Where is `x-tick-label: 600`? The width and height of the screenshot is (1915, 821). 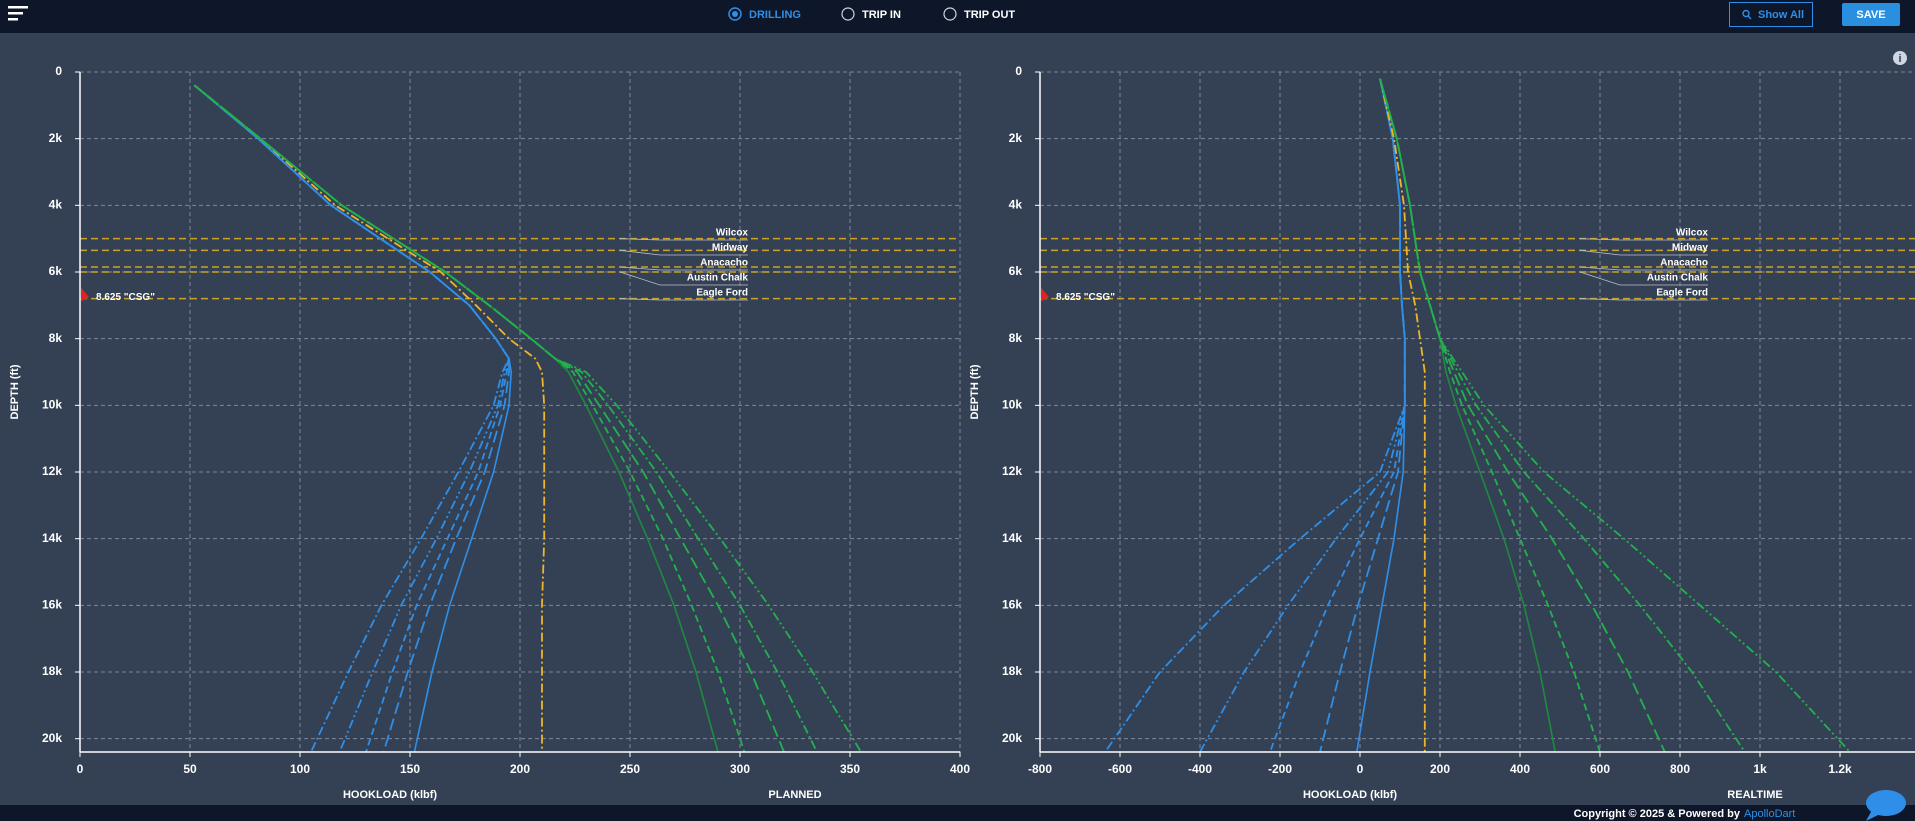 x-tick-label: 600 is located at coordinates (1600, 769).